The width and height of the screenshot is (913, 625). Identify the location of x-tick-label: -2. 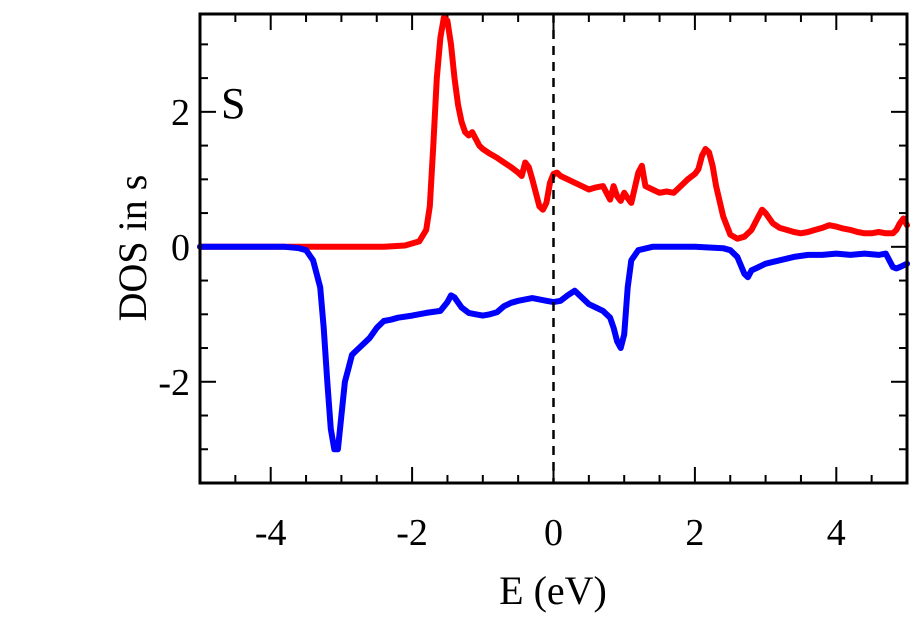
(412, 533).